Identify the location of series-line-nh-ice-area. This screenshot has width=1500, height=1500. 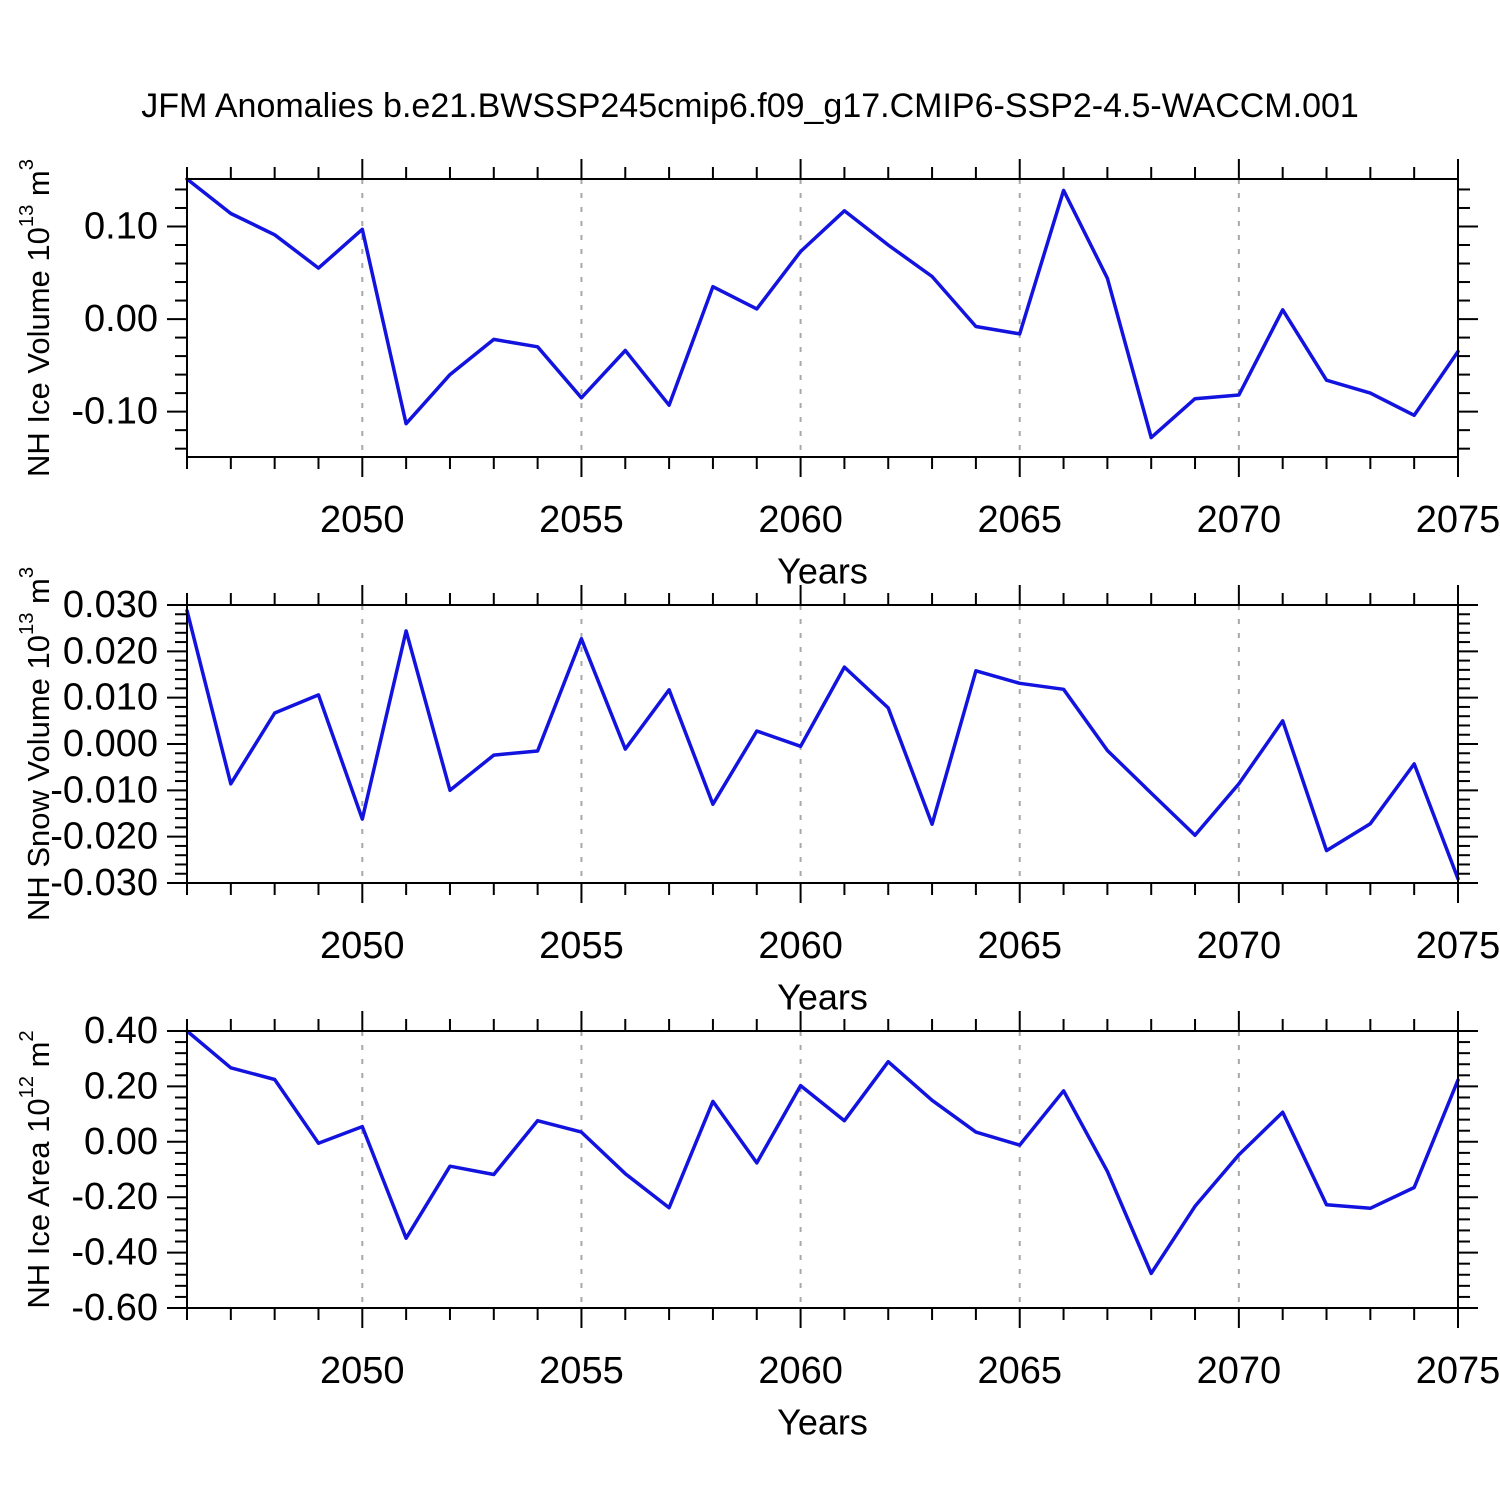
(822, 1152).